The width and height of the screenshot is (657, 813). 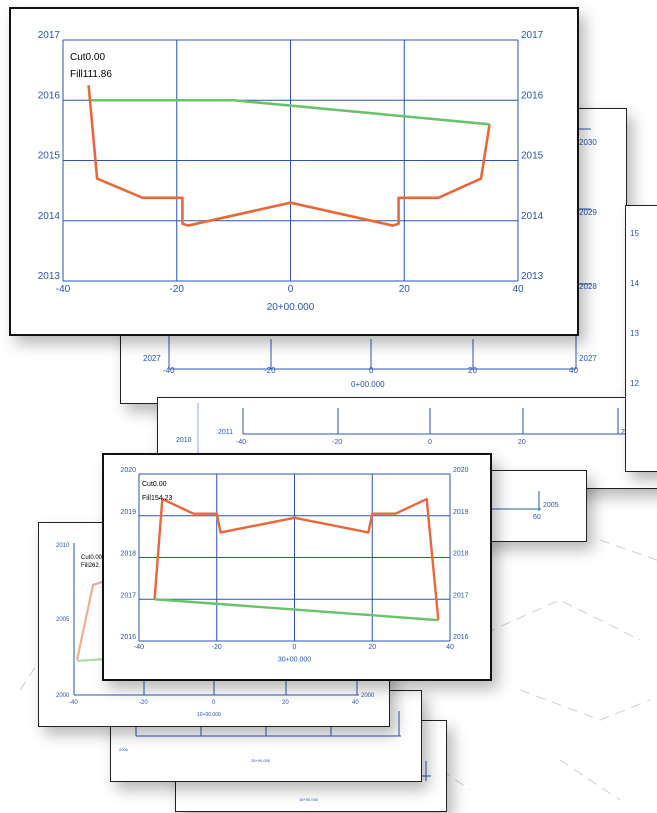 What do you see at coordinates (588, 142) in the screenshot?
I see `y-tick: 2030` at bounding box center [588, 142].